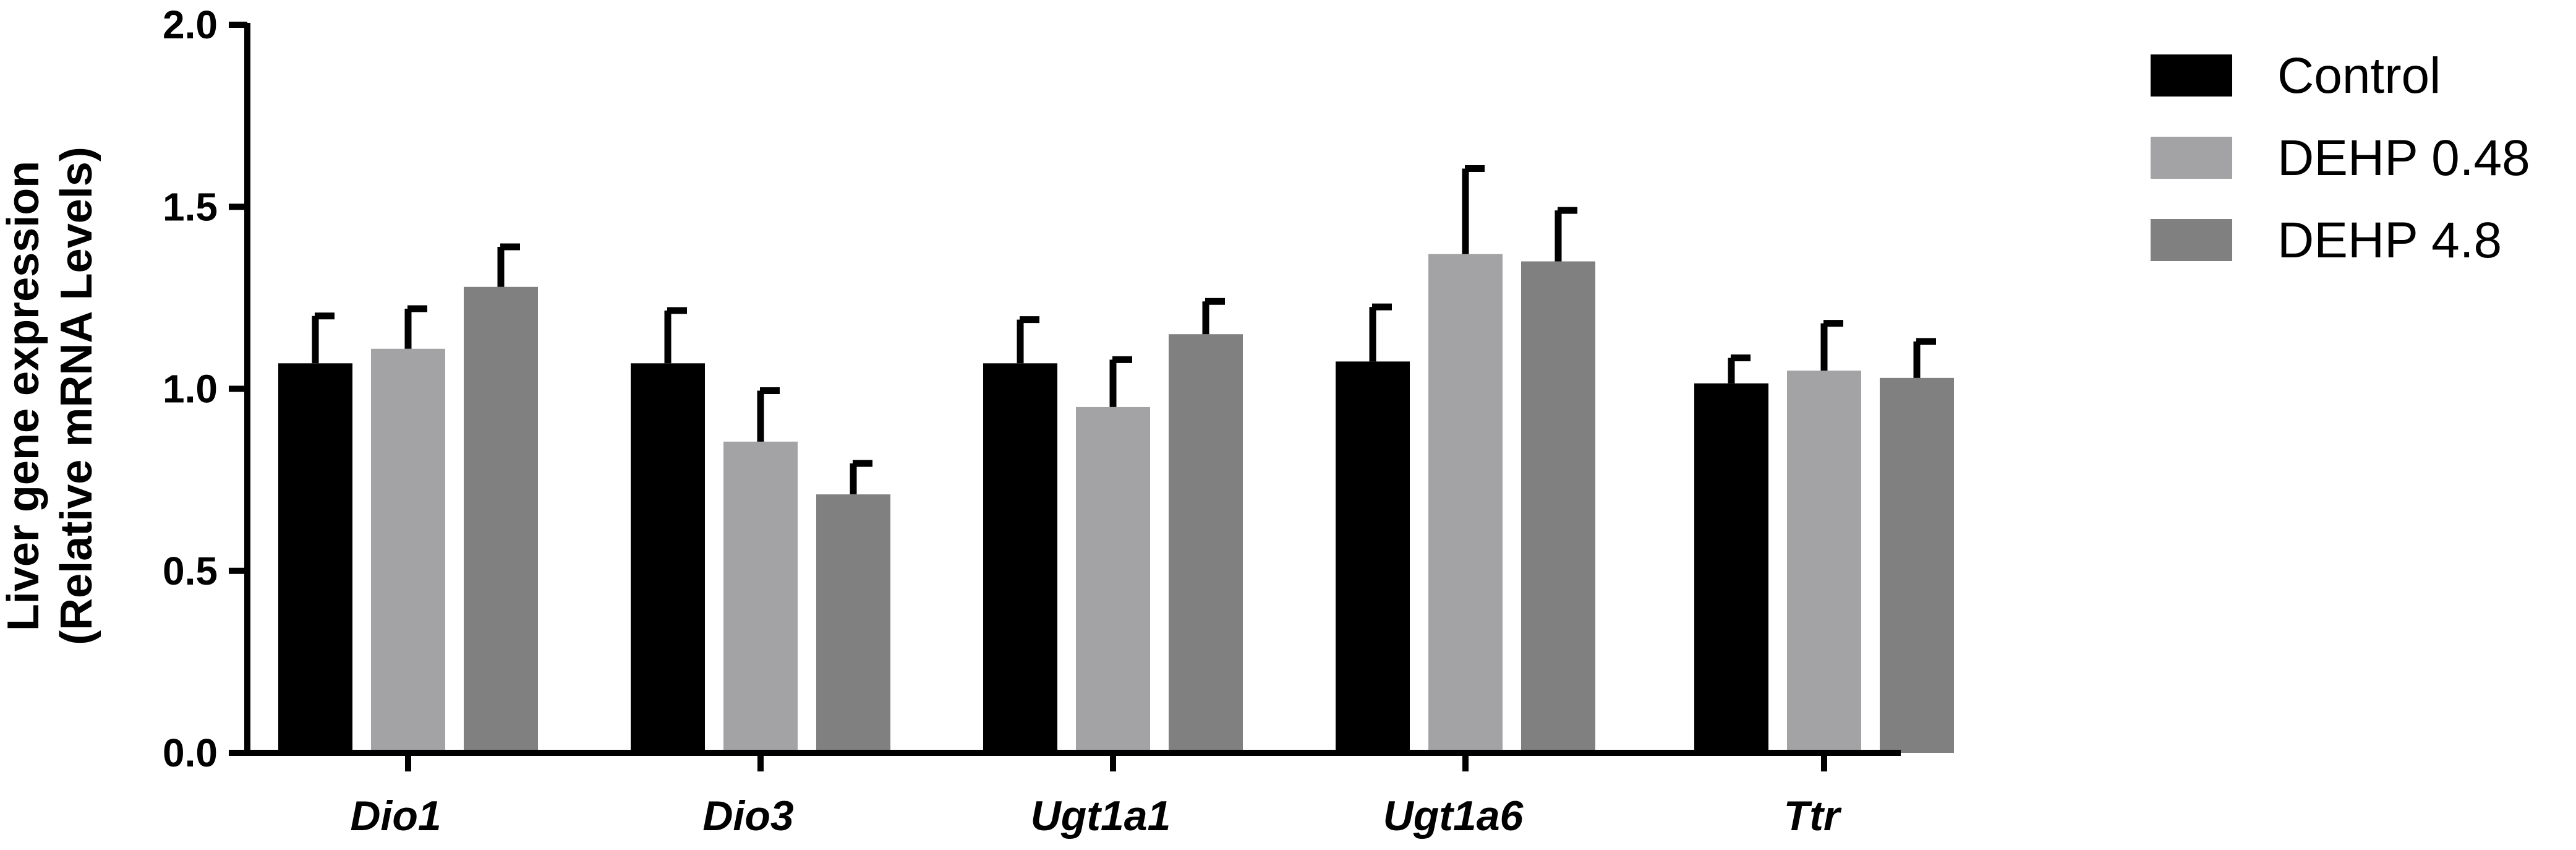 The image size is (2576, 850). What do you see at coordinates (2403, 158) in the screenshot?
I see `legend-label: DEHP 0.48` at bounding box center [2403, 158].